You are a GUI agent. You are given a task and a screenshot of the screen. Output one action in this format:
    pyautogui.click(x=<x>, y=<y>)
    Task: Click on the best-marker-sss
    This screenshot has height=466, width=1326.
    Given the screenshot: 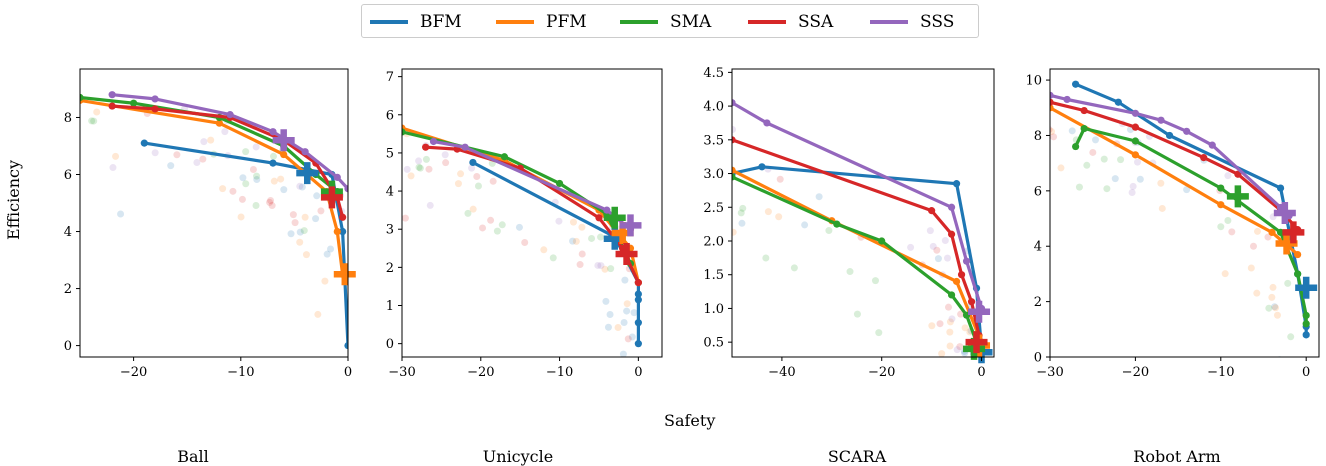 What is the action you would take?
    pyautogui.click(x=1284, y=213)
    